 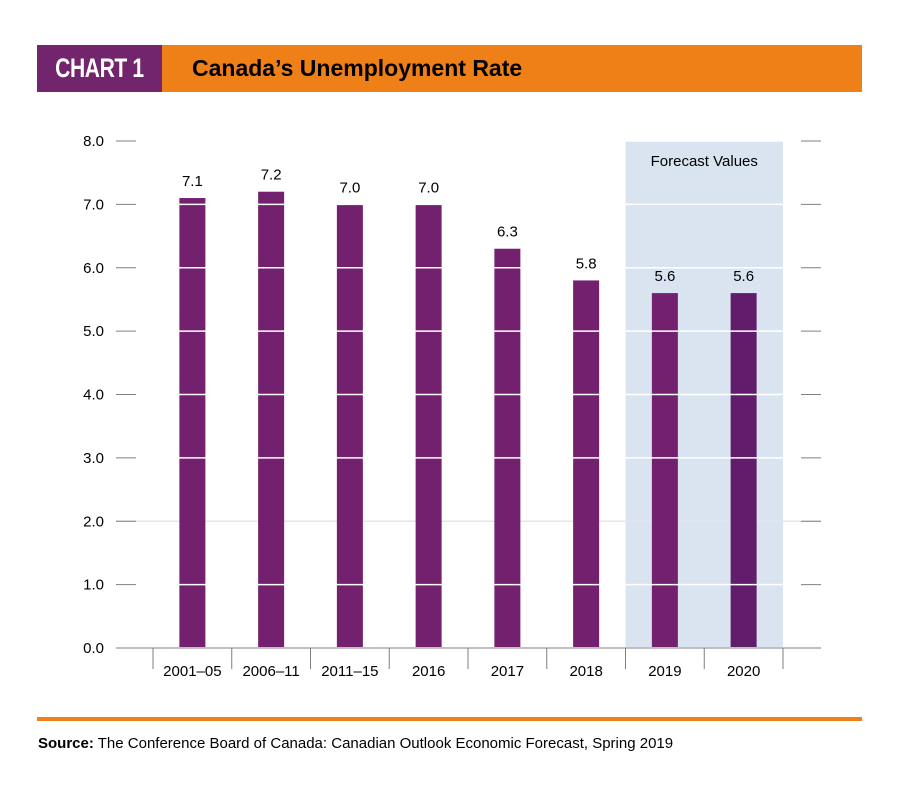 I want to click on data-label-5: 6.3, so click(x=507, y=232).